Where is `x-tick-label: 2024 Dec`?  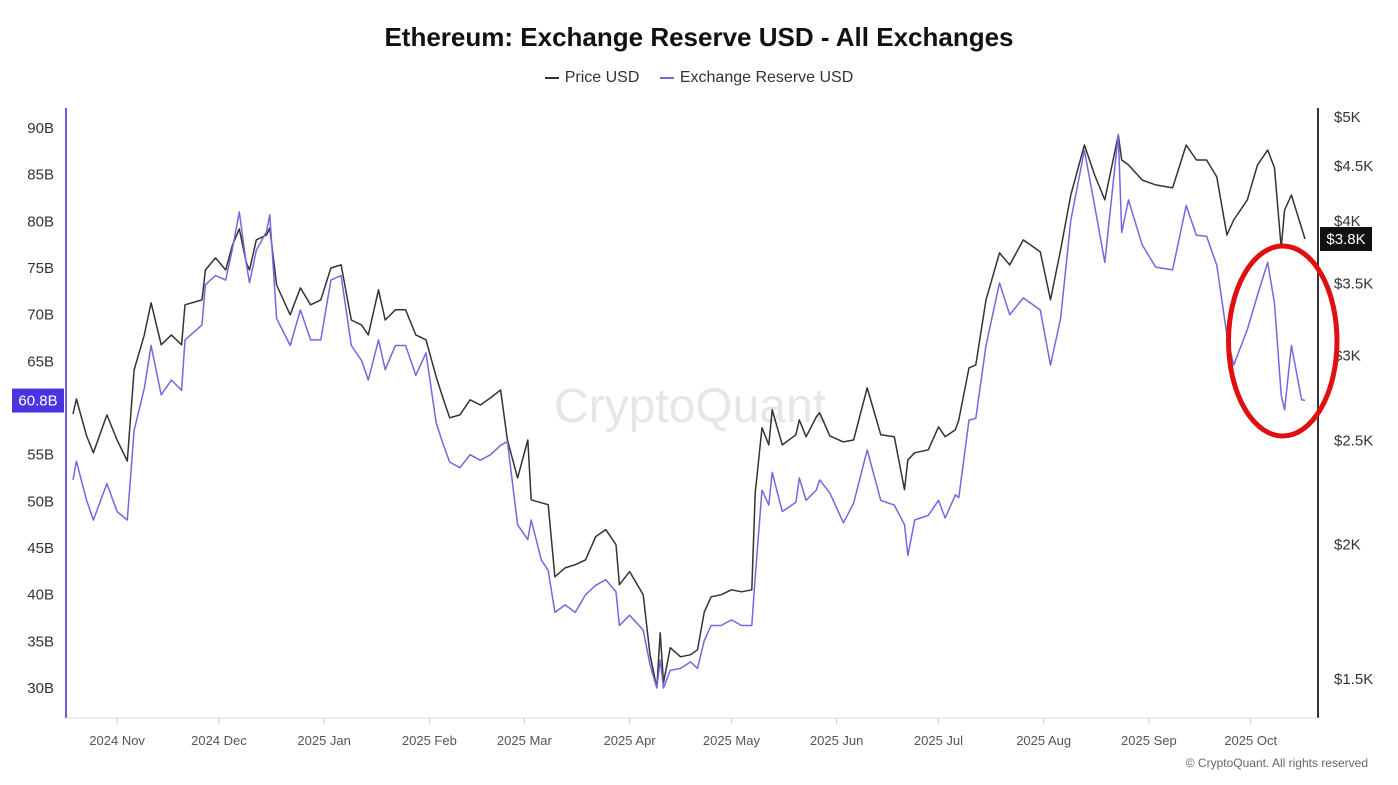 x-tick-label: 2024 Dec is located at coordinates (219, 740).